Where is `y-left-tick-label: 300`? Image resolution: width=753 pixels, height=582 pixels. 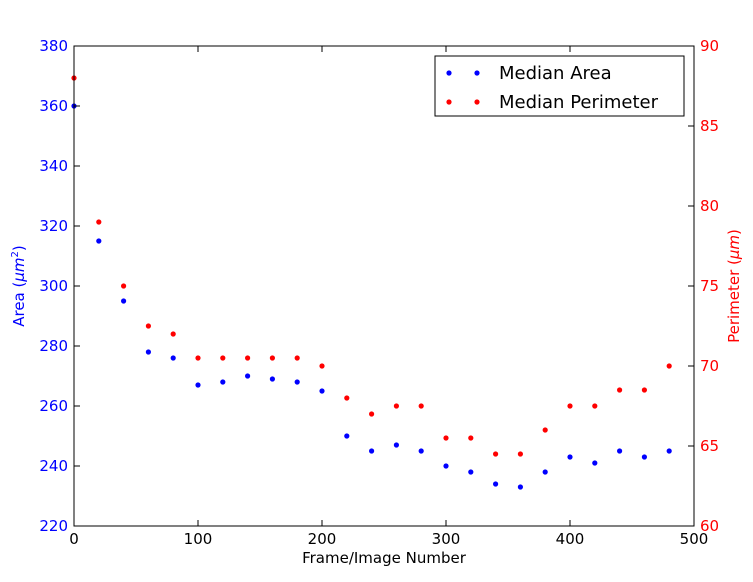
y-left-tick-label: 300 is located at coordinates (53, 286).